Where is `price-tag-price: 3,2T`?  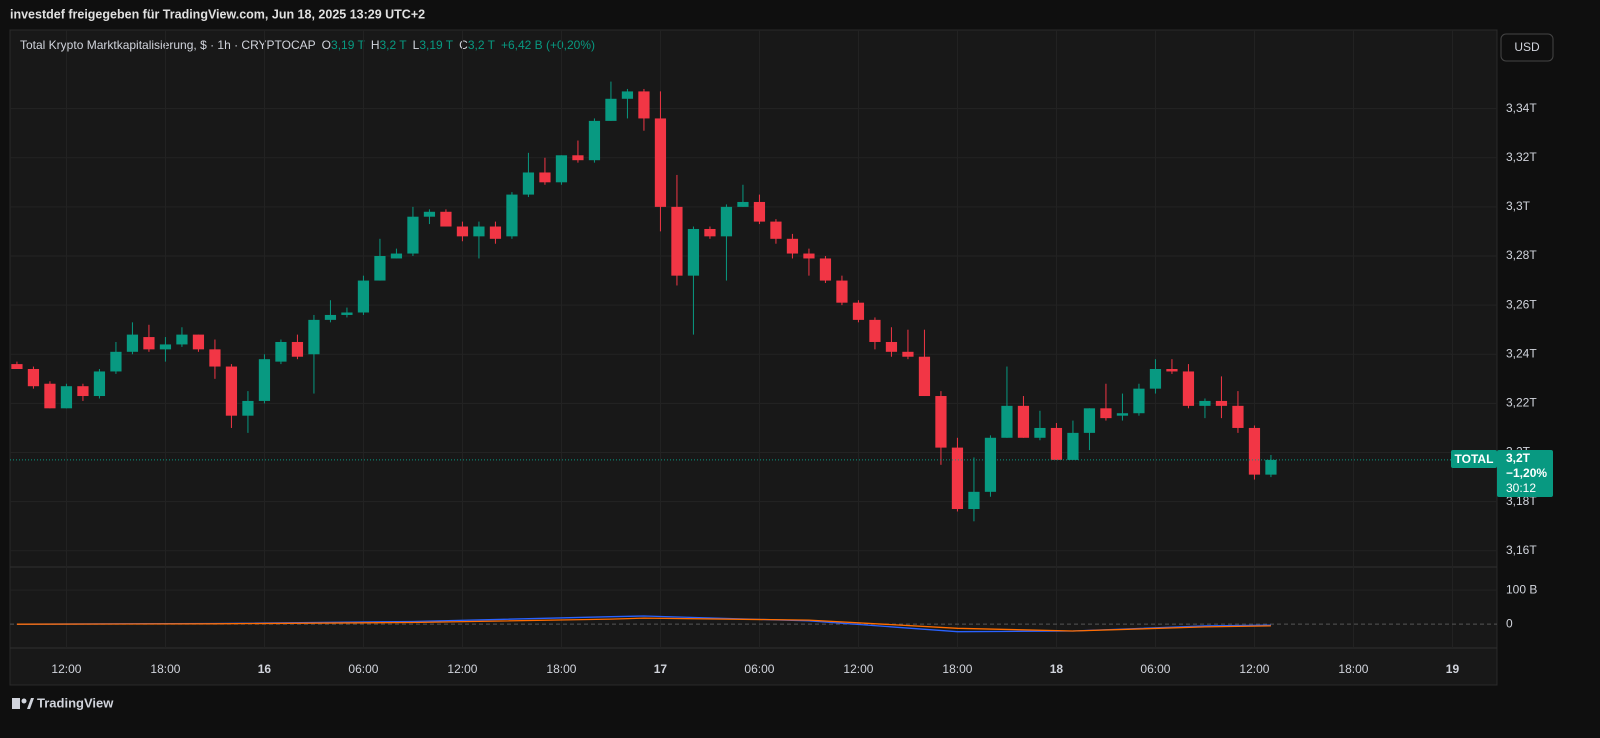 price-tag-price: 3,2T is located at coordinates (1518, 458).